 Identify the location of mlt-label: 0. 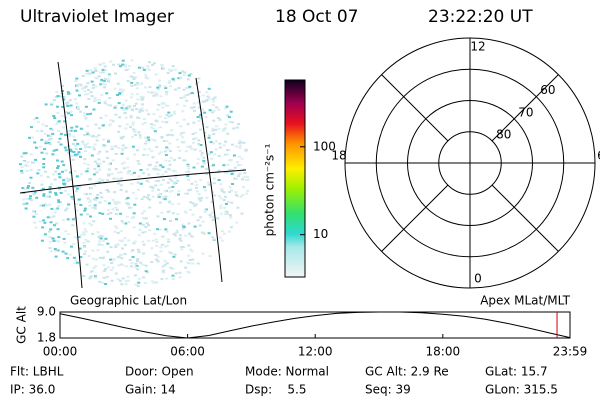
(478, 279).